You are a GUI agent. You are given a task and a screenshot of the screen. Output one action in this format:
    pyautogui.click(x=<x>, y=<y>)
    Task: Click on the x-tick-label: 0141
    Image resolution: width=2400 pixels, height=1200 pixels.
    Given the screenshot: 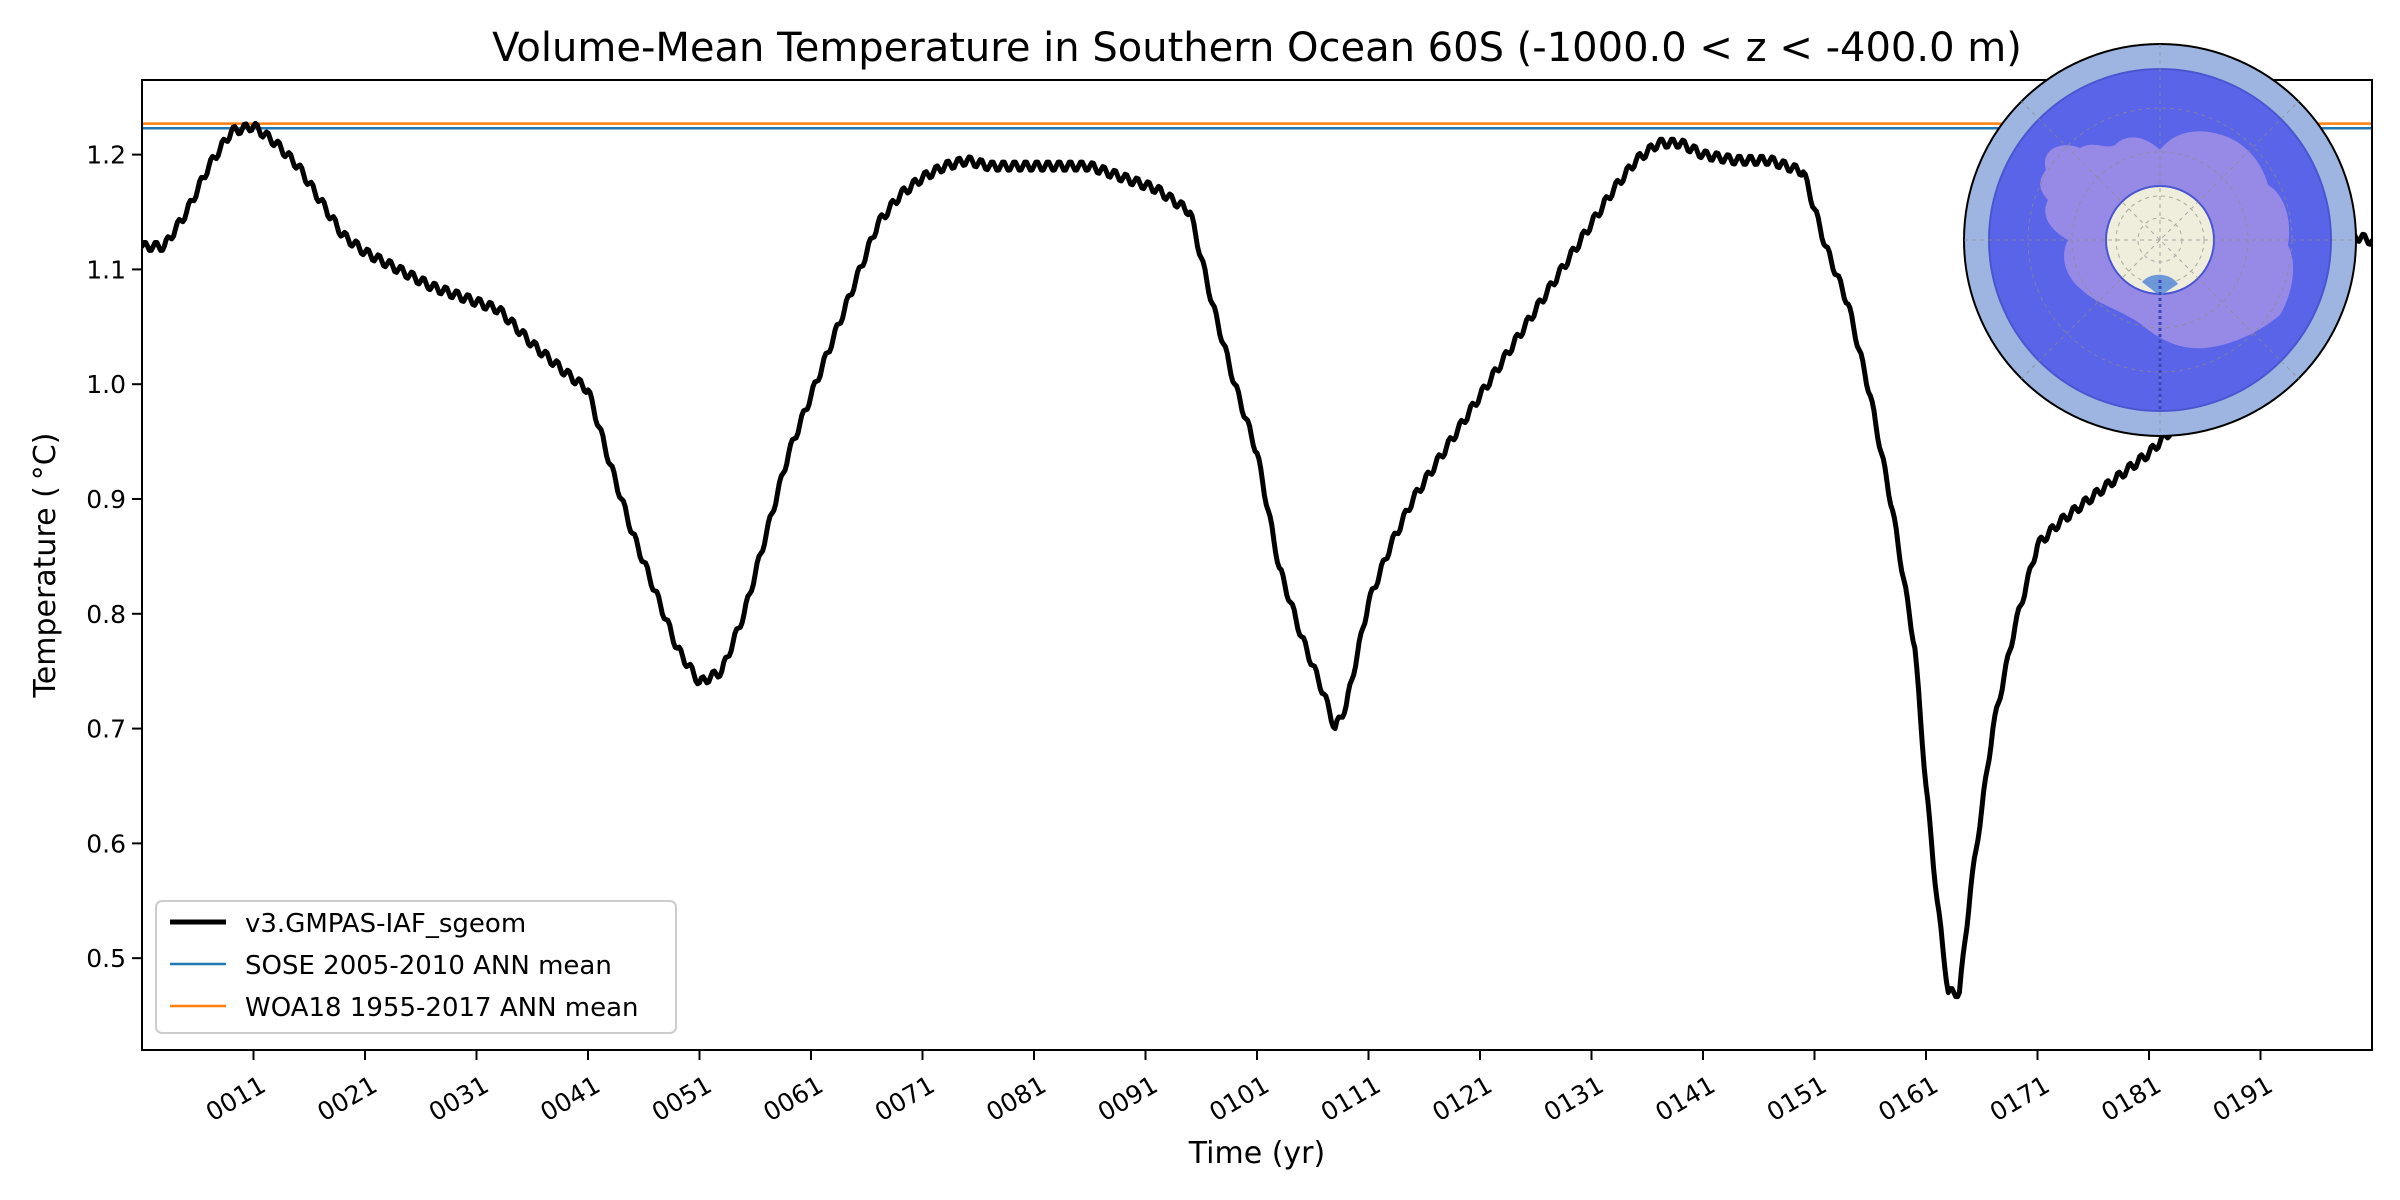 What is the action you would take?
    pyautogui.click(x=1685, y=1098)
    